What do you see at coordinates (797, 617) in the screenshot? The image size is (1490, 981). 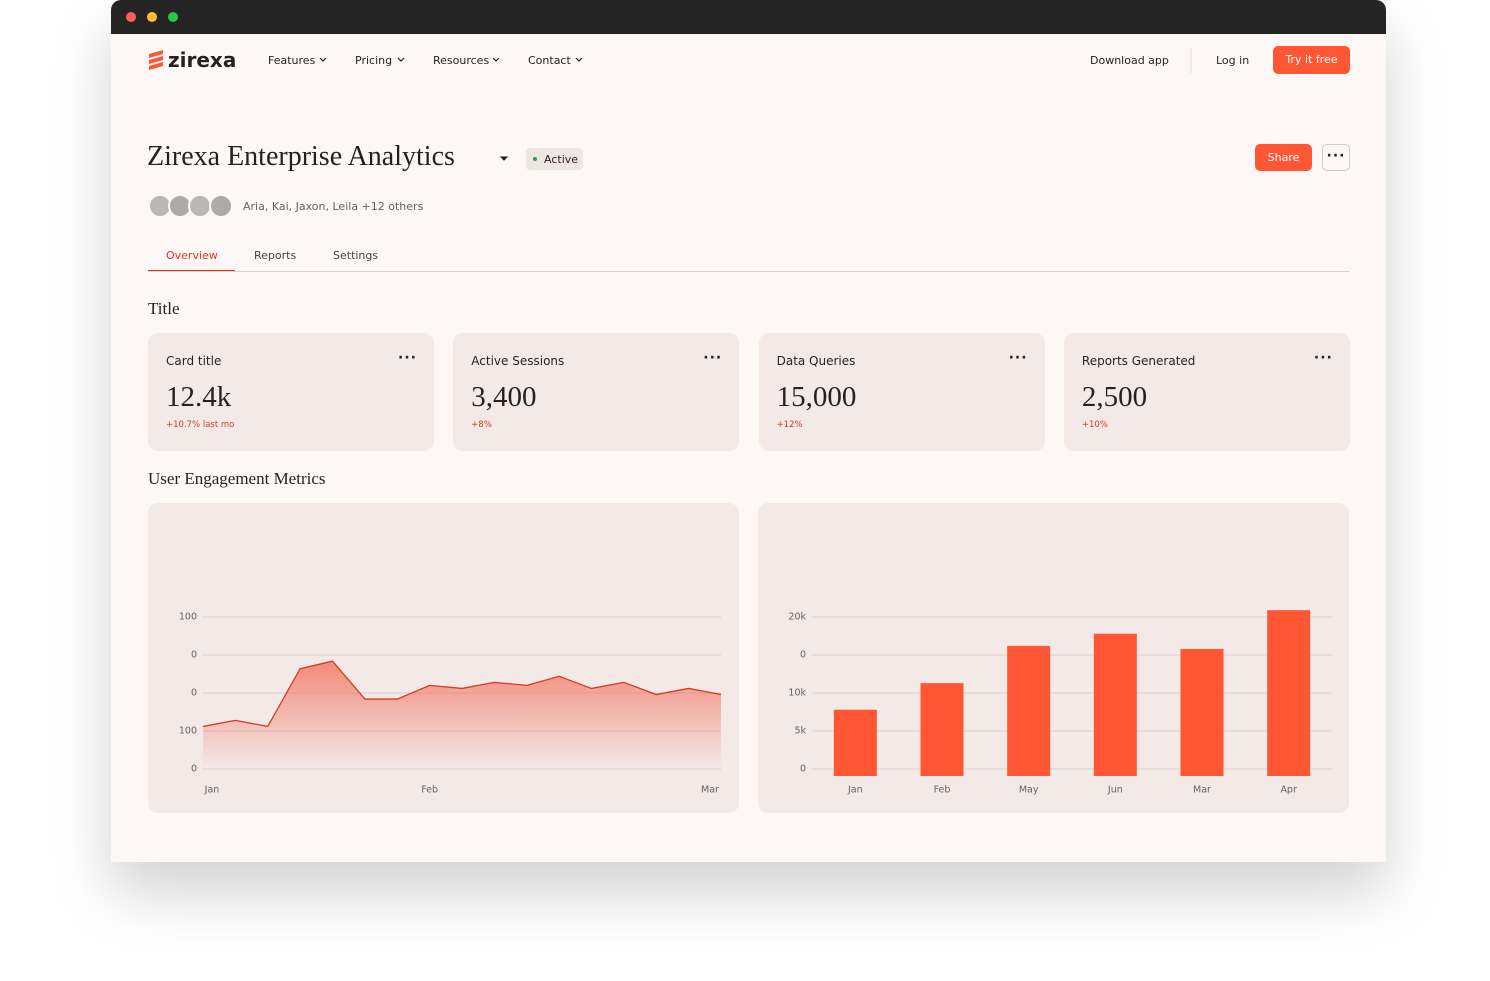 I see `y-tick-label: 20k` at bounding box center [797, 617].